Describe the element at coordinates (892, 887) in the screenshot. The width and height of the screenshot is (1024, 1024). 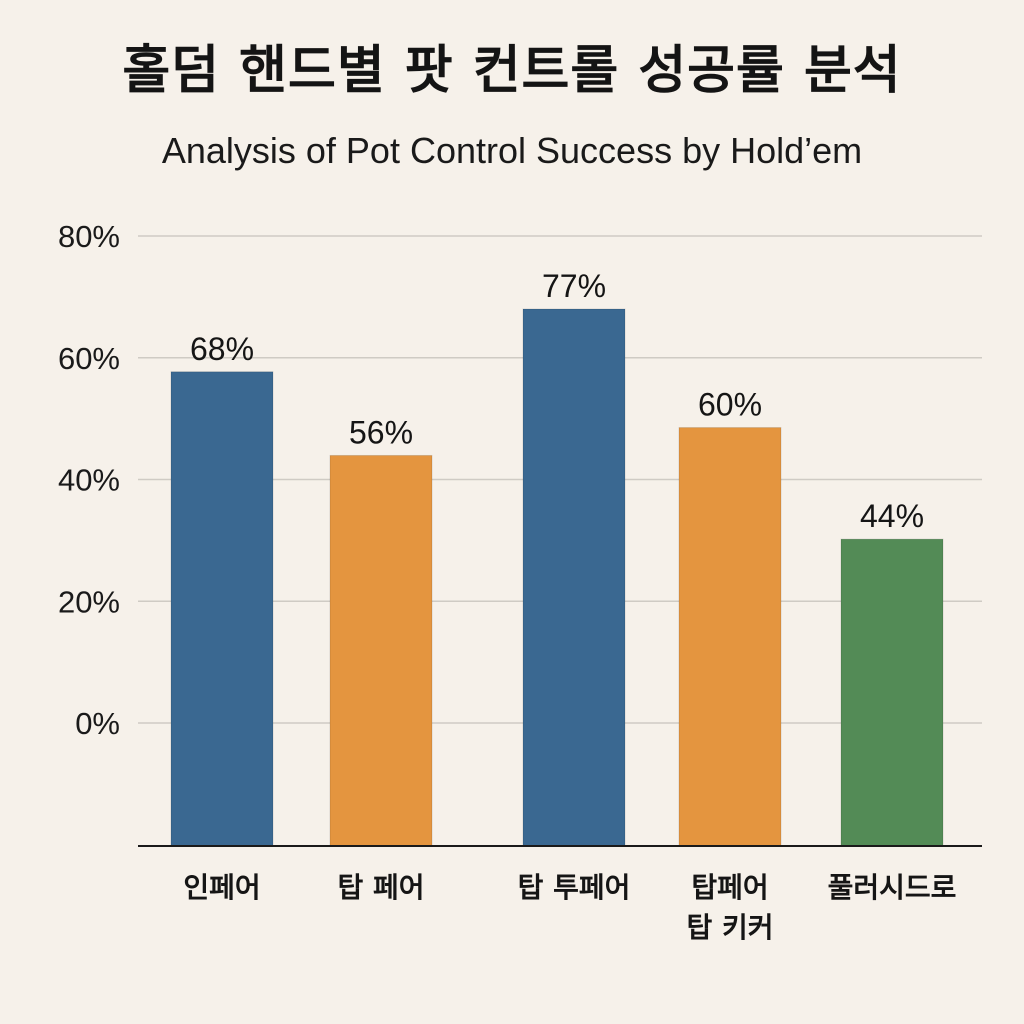
I see `category-label-4: 풀러시드로` at that location.